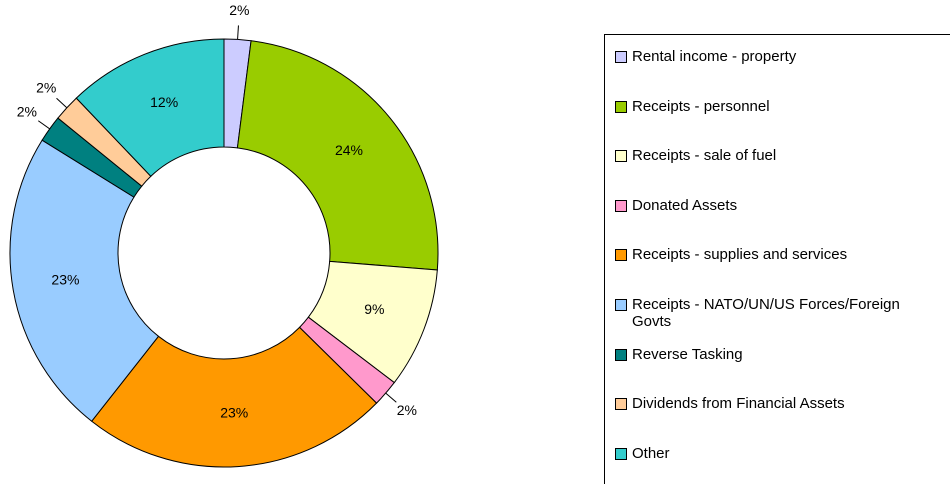  What do you see at coordinates (774, 205) in the screenshot?
I see `legend-item: Donated Assets` at bounding box center [774, 205].